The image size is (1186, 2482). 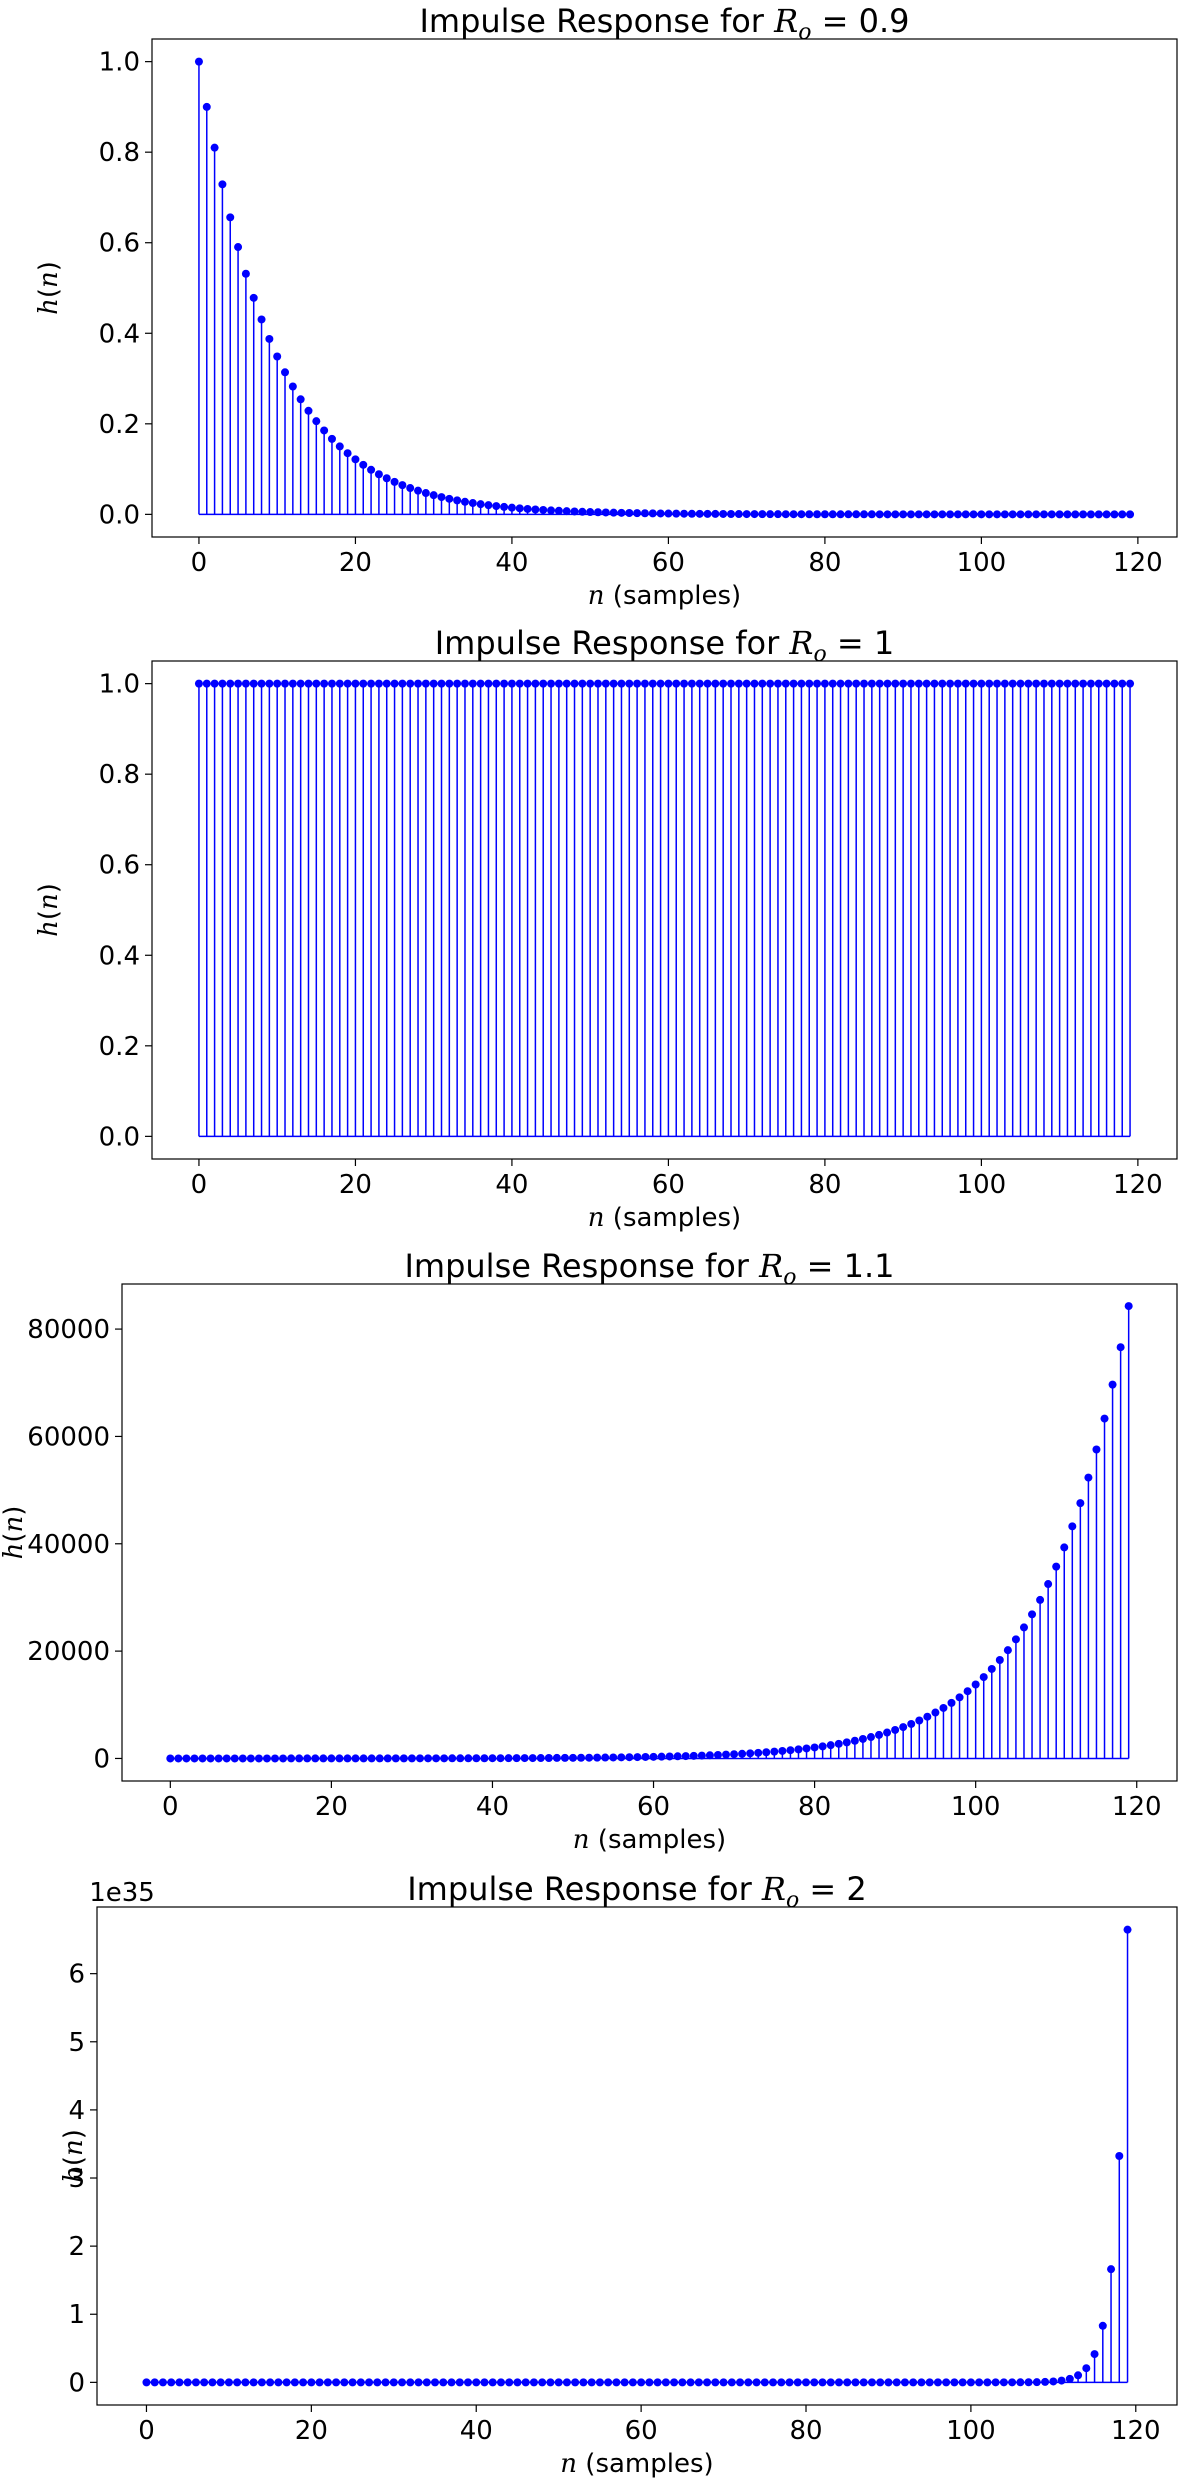 I want to click on title-math-var: R, so click(x=770, y=1266).